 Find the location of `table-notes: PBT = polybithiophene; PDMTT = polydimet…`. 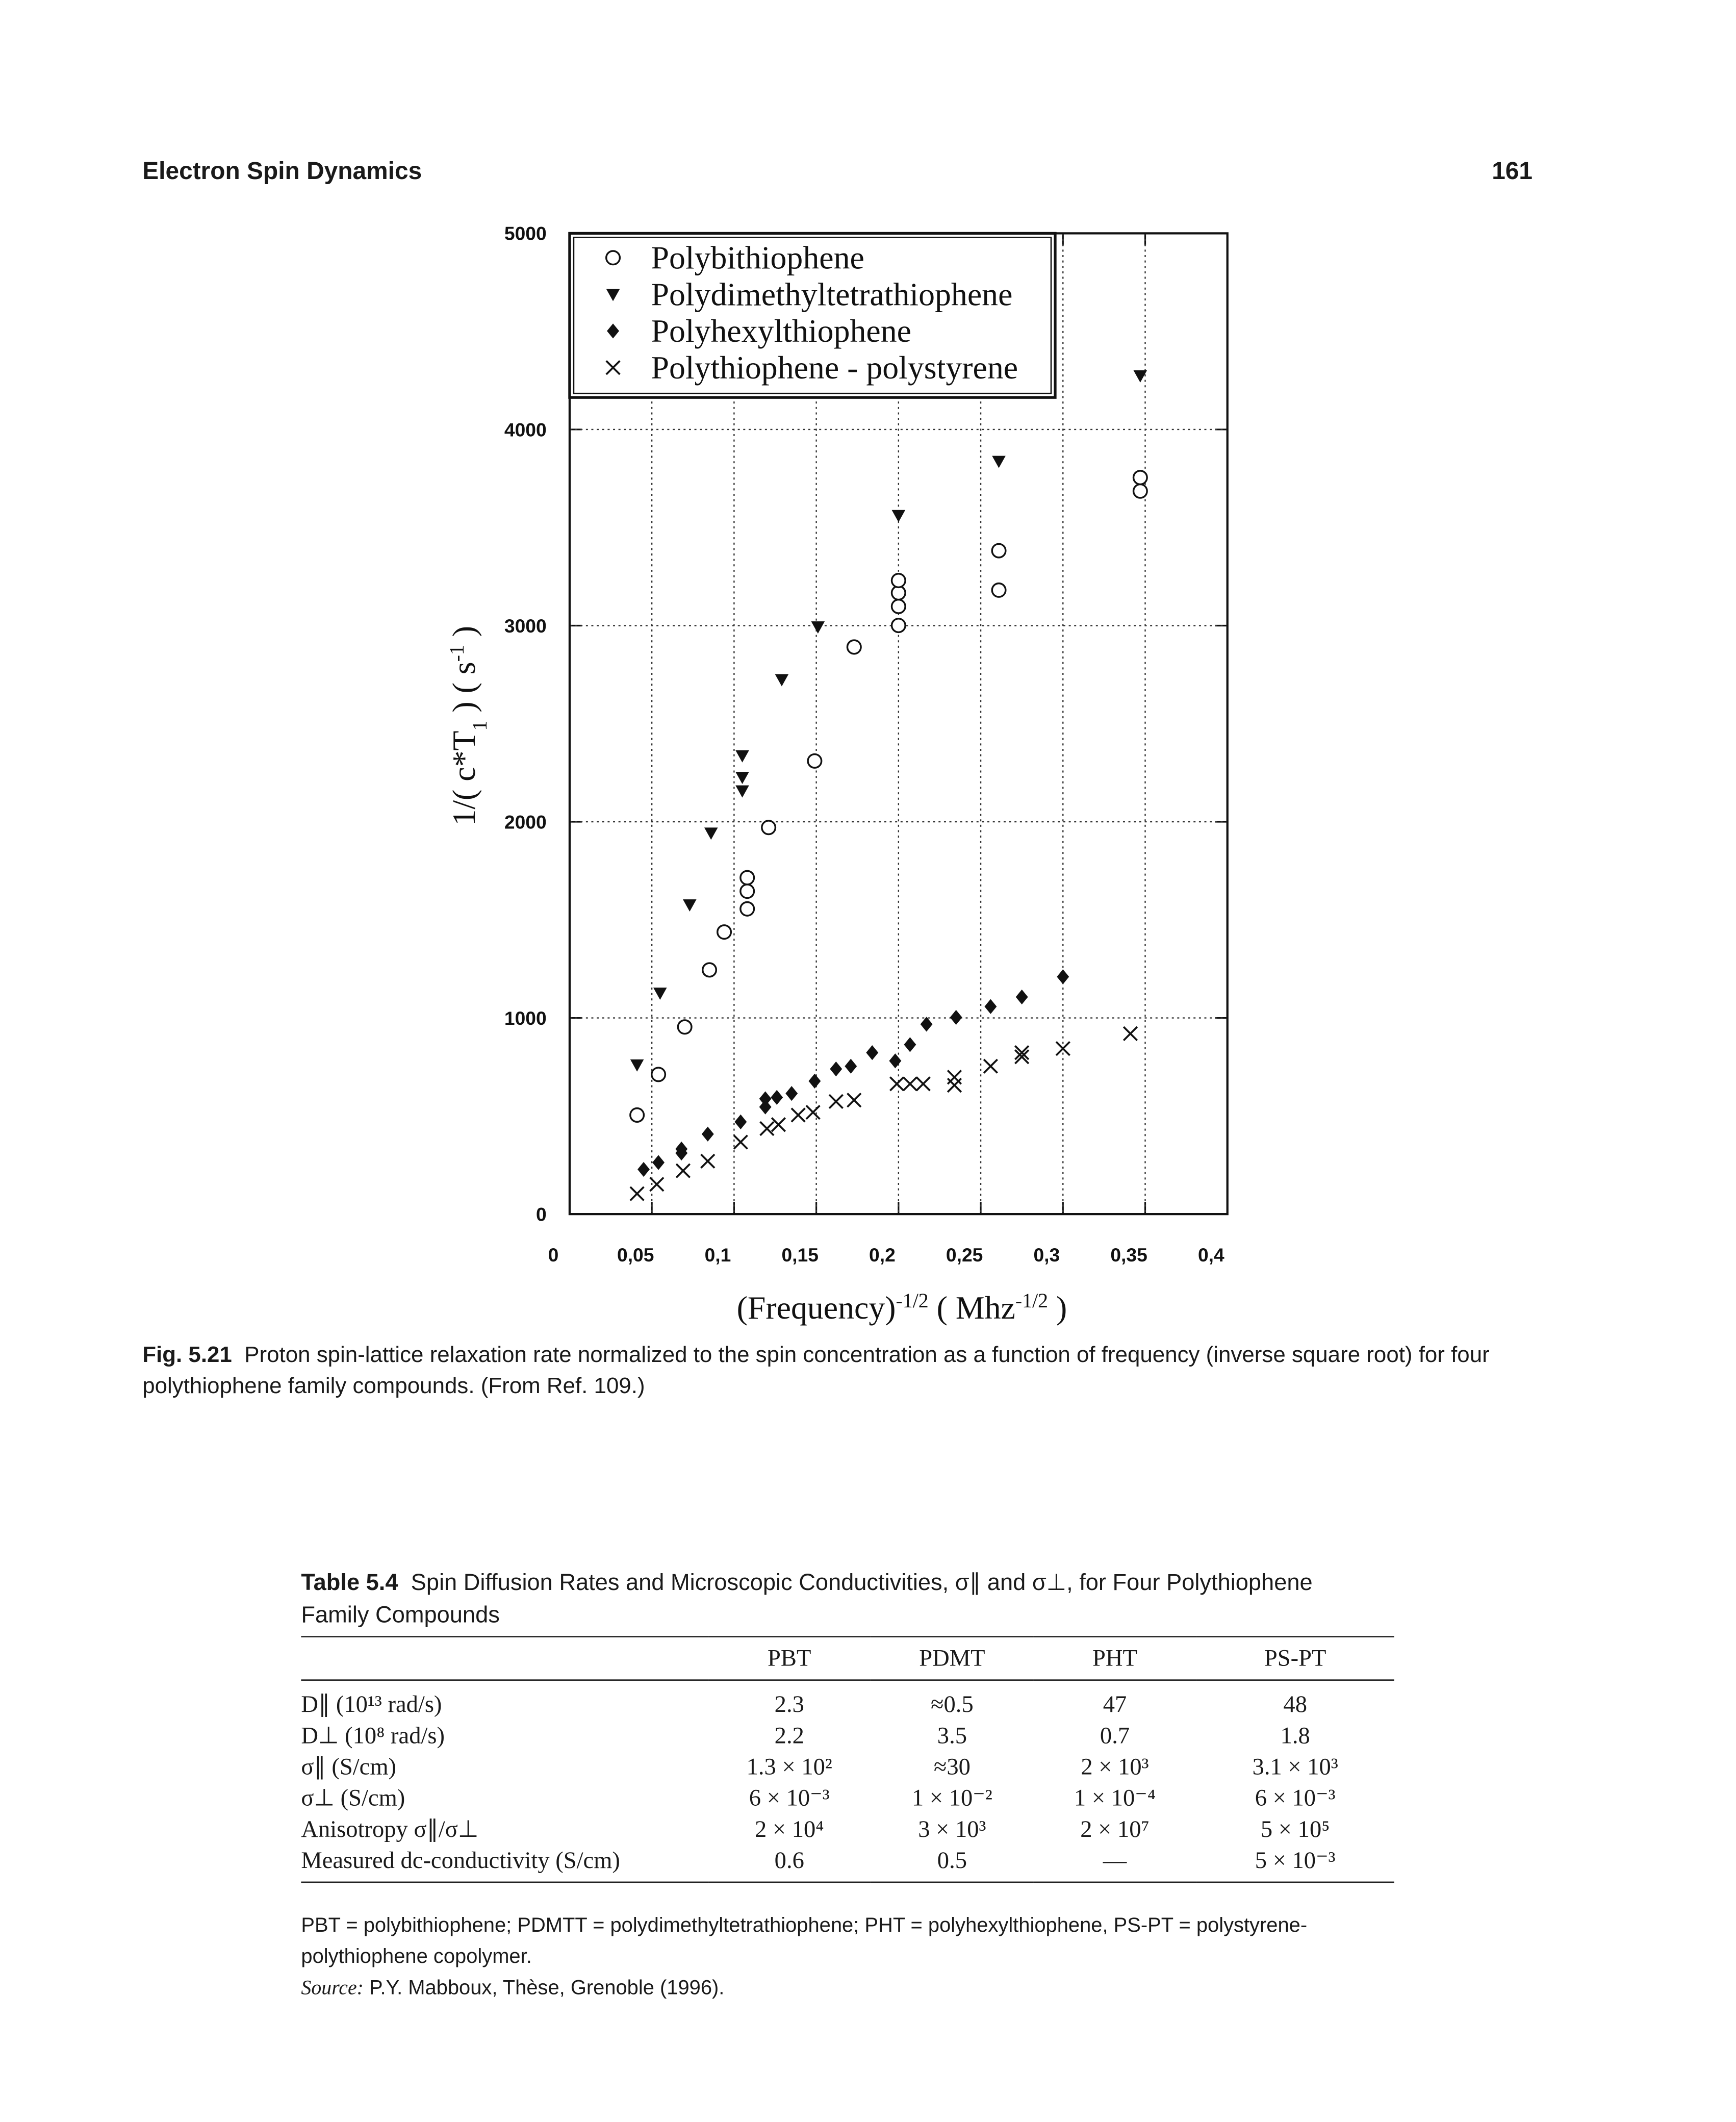

table-notes: PBT = polybithiophene; PDMTT = polydimet… is located at coordinates (847, 1957).